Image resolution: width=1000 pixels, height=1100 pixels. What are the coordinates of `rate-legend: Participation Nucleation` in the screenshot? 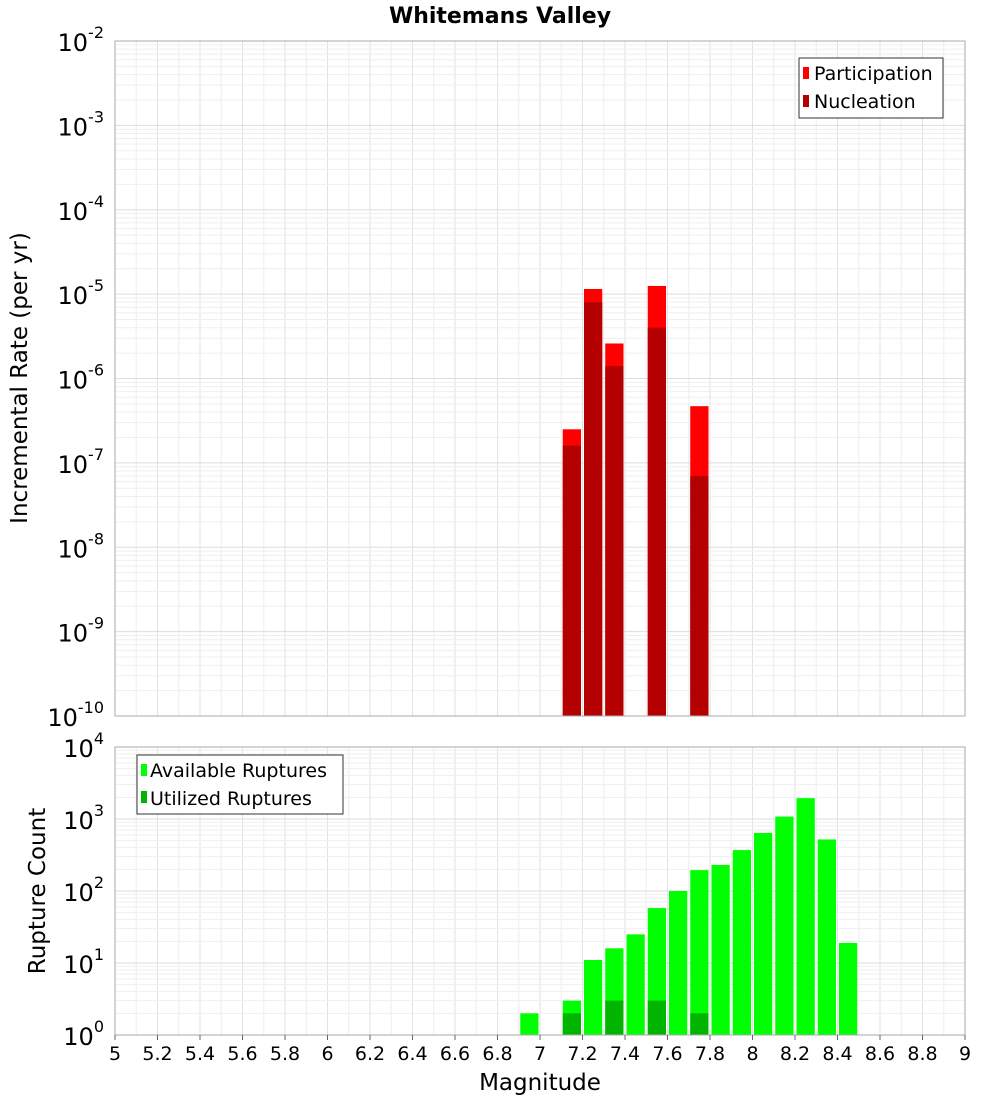 It's located at (871, 88).